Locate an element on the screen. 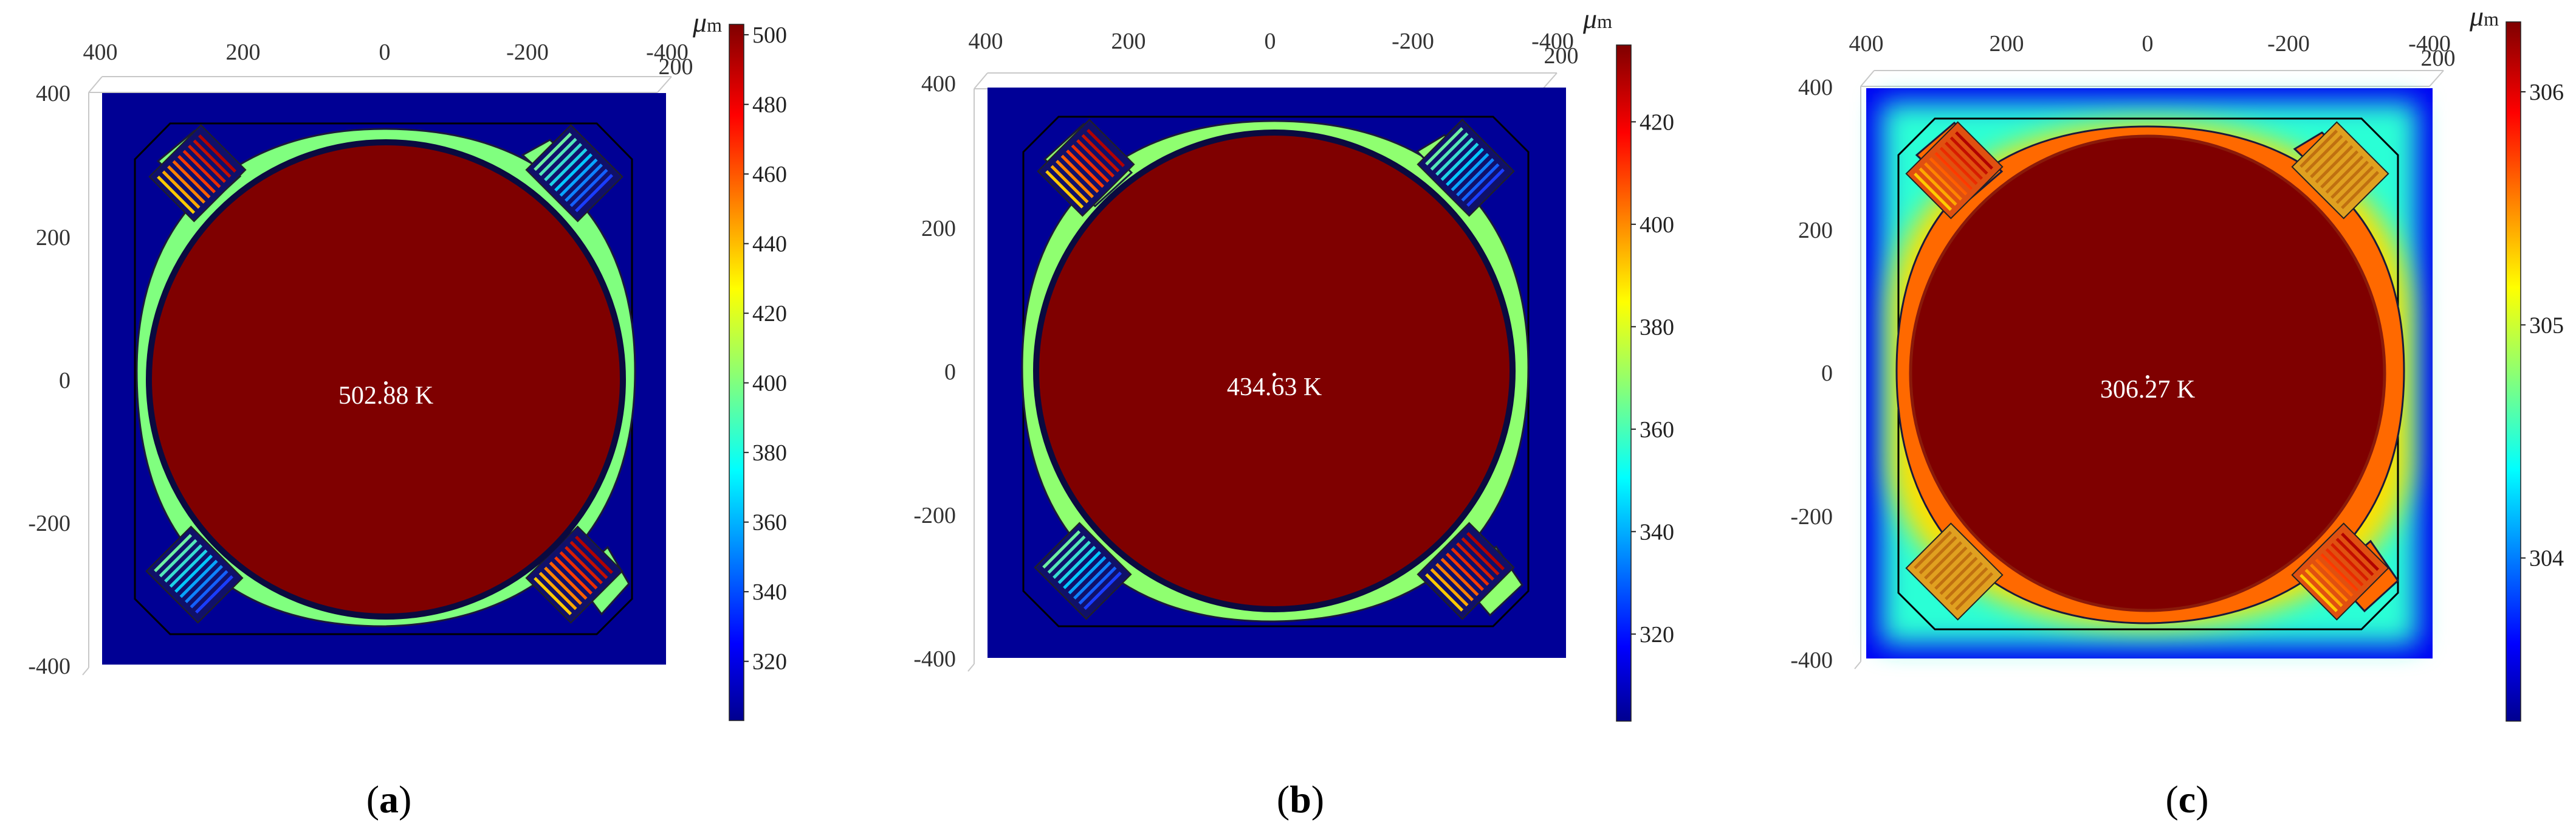 The width and height of the screenshot is (2576, 833). colorbar: μm 306 305 304 is located at coordinates (2516, 361).